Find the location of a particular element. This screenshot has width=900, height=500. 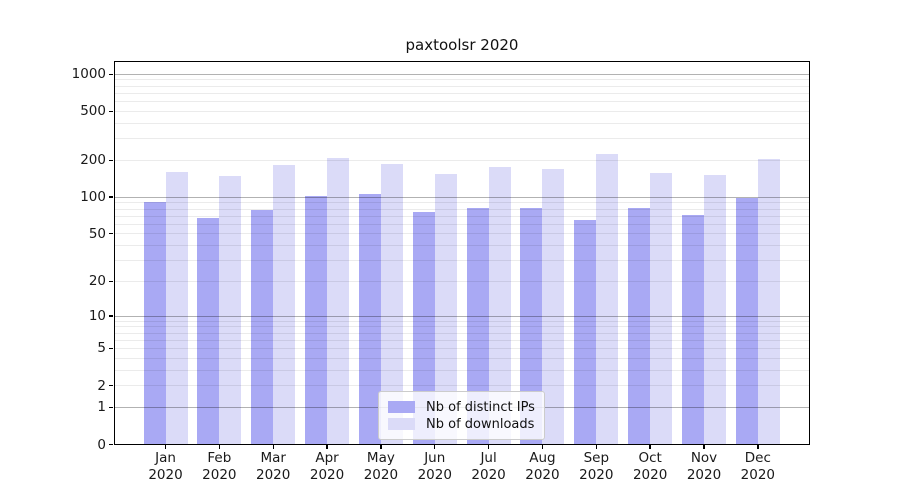

legend-item-downloads: Nb of downloads is located at coordinates (461, 424).